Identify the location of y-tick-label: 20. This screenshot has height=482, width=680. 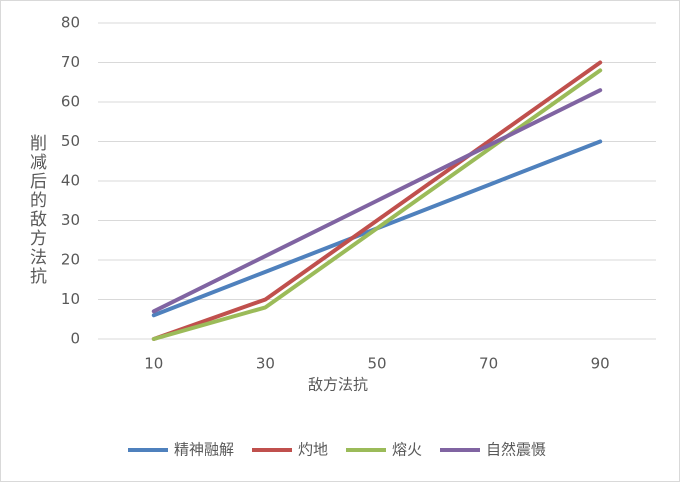
(70, 260).